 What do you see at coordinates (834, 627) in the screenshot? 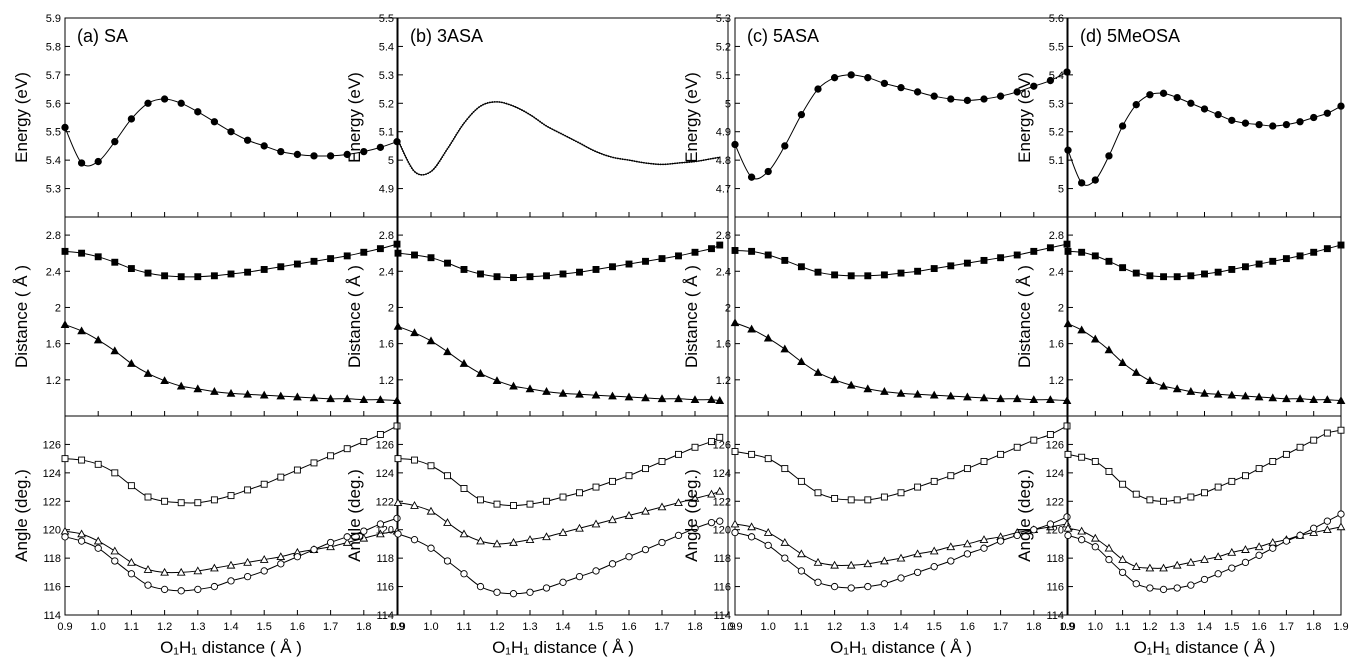
I see `x-tick-label: 1.2` at bounding box center [834, 627].